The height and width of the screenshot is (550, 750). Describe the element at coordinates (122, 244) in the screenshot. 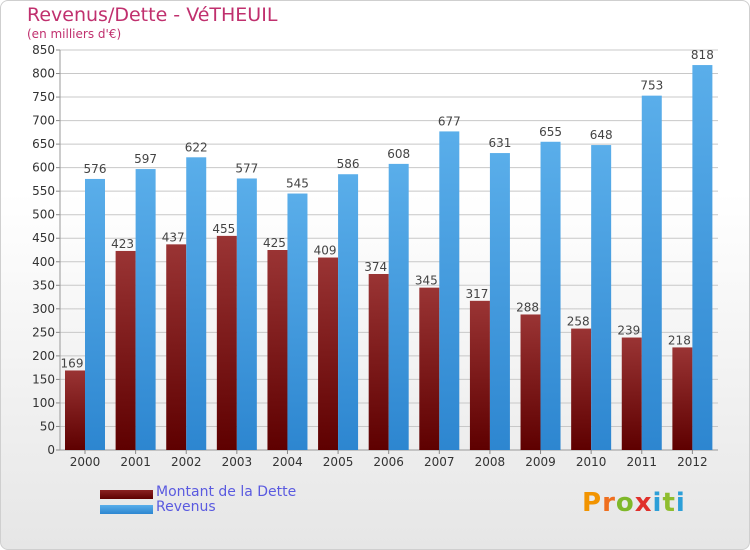

I see `data-label-dette: 423` at that location.